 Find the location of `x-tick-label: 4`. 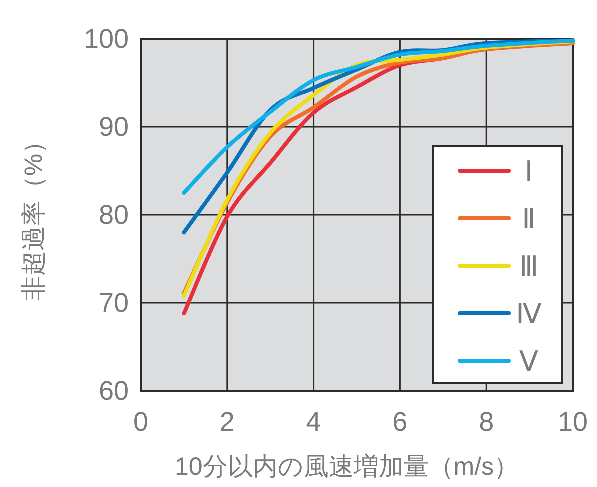

x-tick-label: 4 is located at coordinates (314, 422).